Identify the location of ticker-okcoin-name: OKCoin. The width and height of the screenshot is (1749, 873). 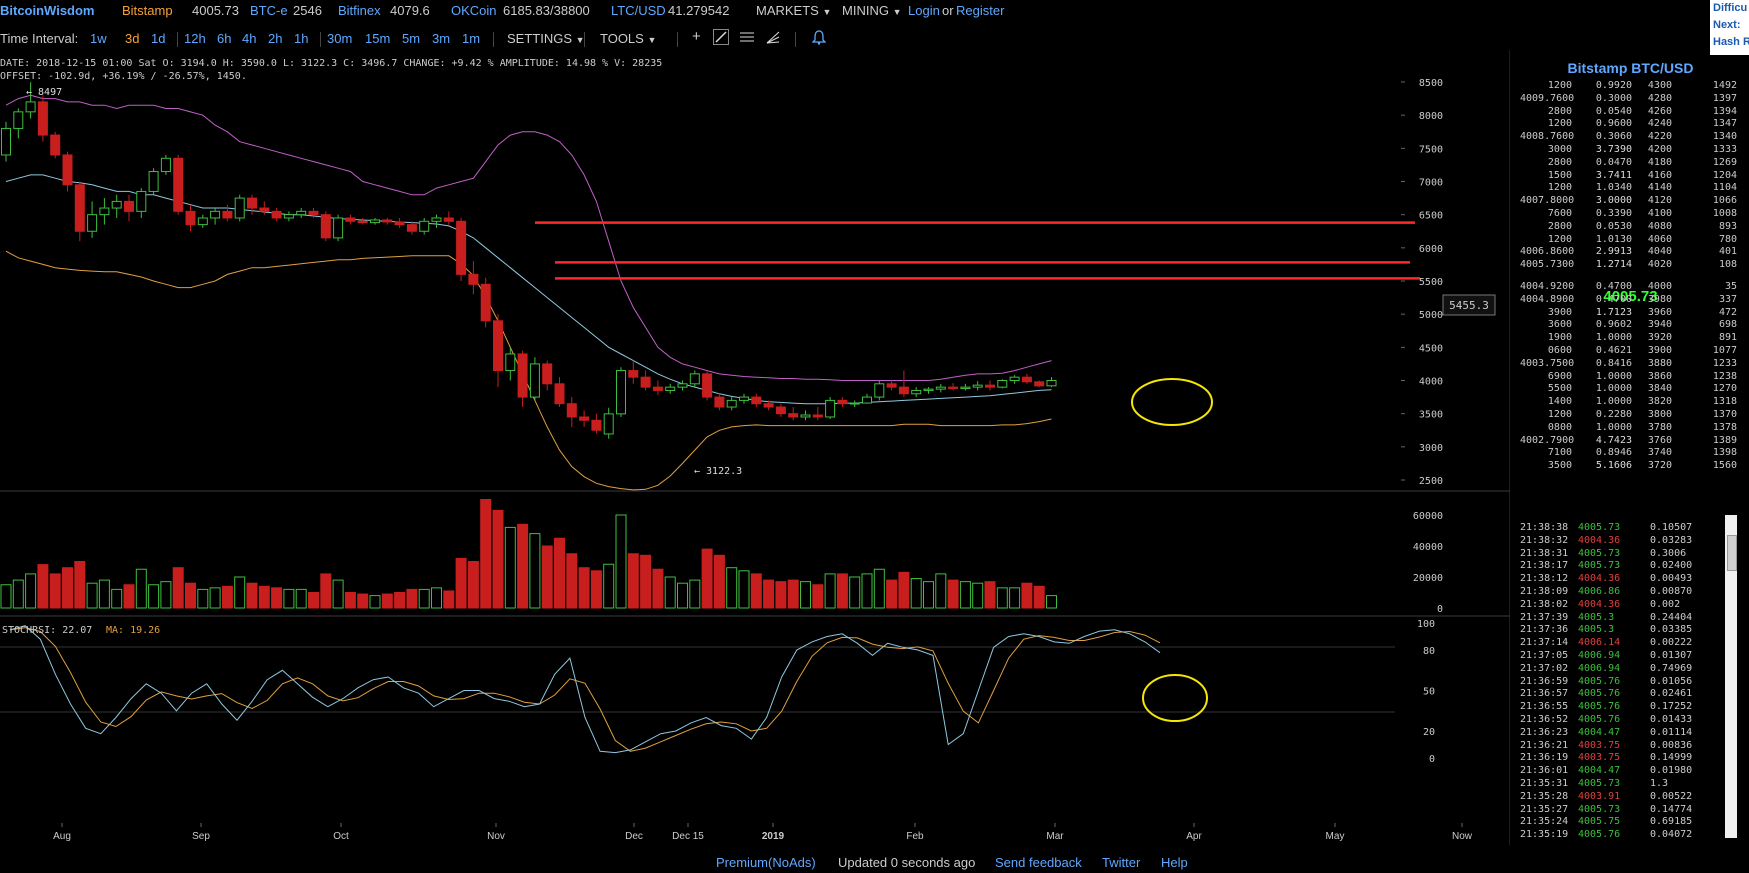
(474, 10).